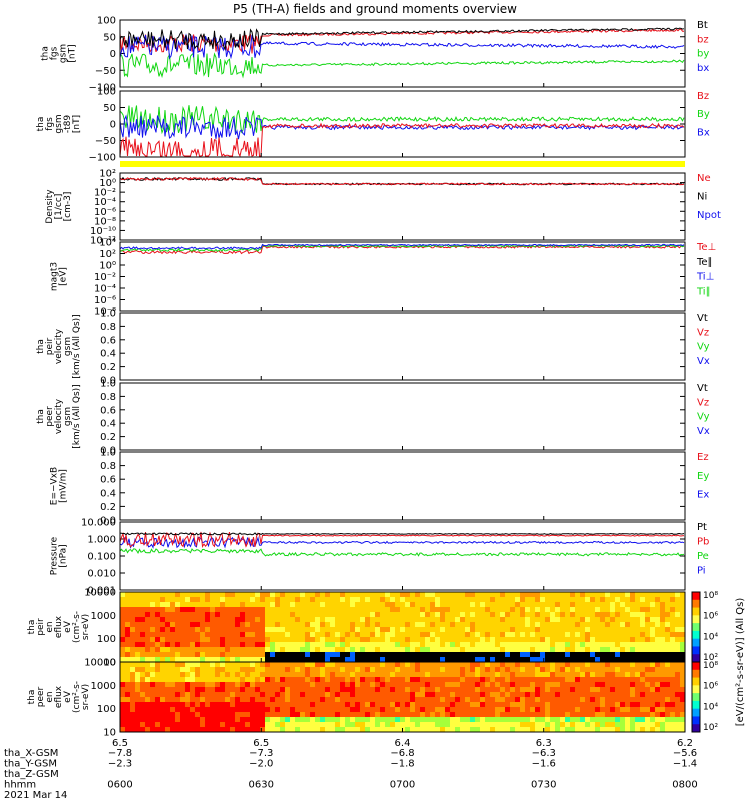 This screenshot has height=800, width=750. What do you see at coordinates (55, 555) in the screenshot?
I see `ylabel-line: Pressure` at bounding box center [55, 555].